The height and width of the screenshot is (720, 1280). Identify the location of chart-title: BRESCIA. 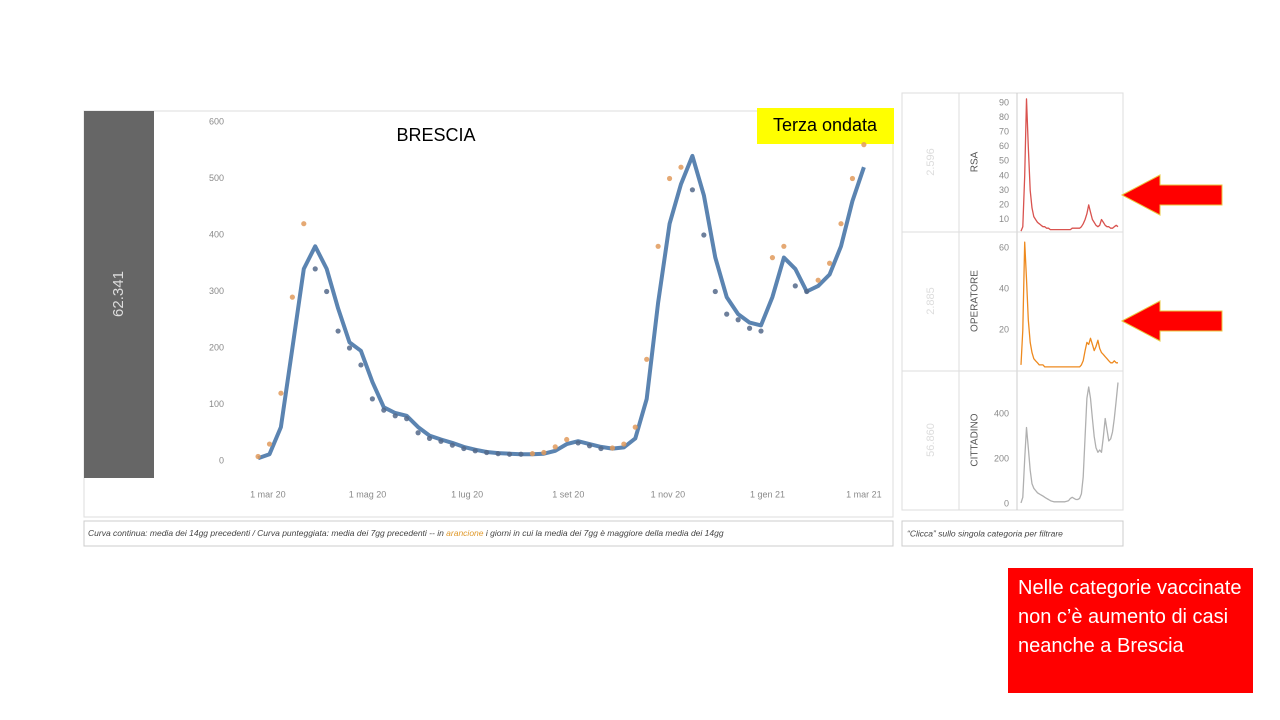
(435, 135).